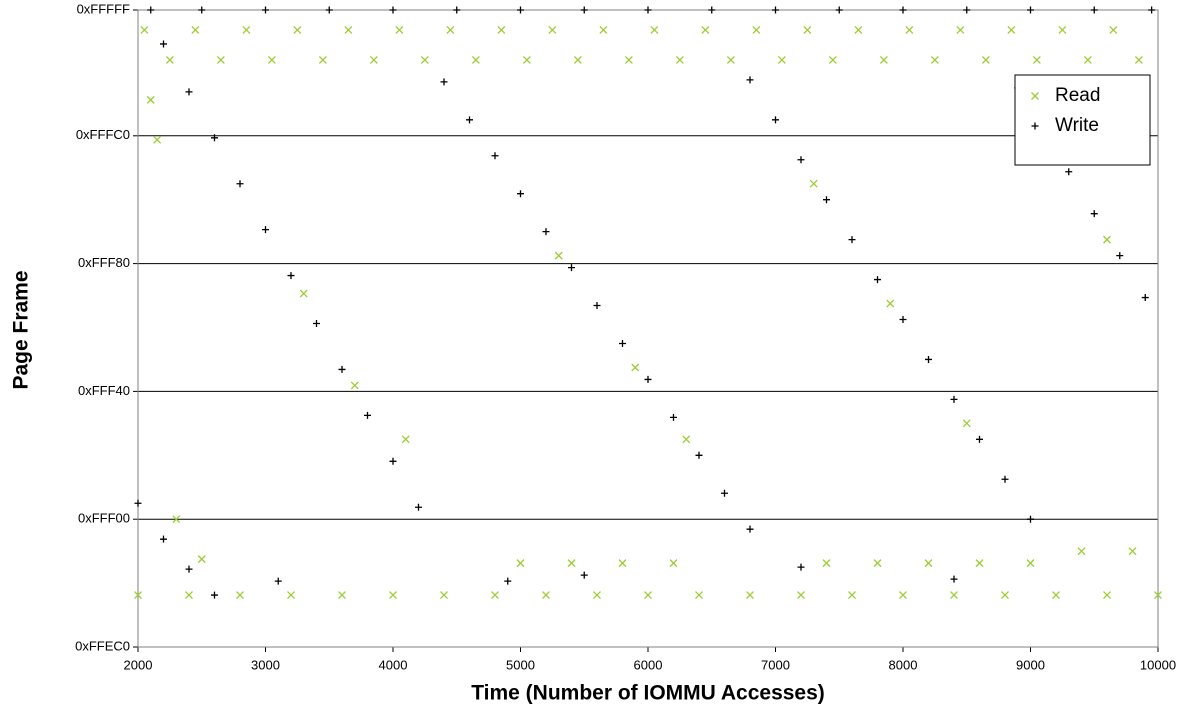  What do you see at coordinates (104, 390) in the screenshot?
I see `y-tick-label: 0xFFF40` at bounding box center [104, 390].